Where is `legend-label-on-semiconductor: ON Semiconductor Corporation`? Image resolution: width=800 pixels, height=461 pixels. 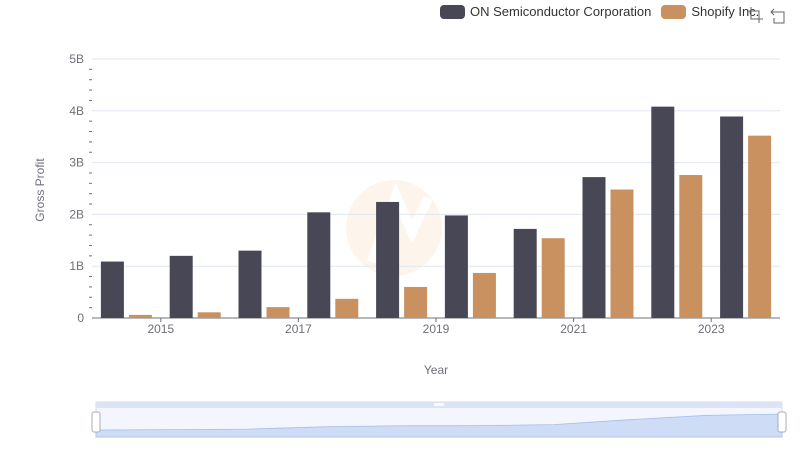 legend-label-on-semiconductor: ON Semiconductor Corporation is located at coordinates (561, 11).